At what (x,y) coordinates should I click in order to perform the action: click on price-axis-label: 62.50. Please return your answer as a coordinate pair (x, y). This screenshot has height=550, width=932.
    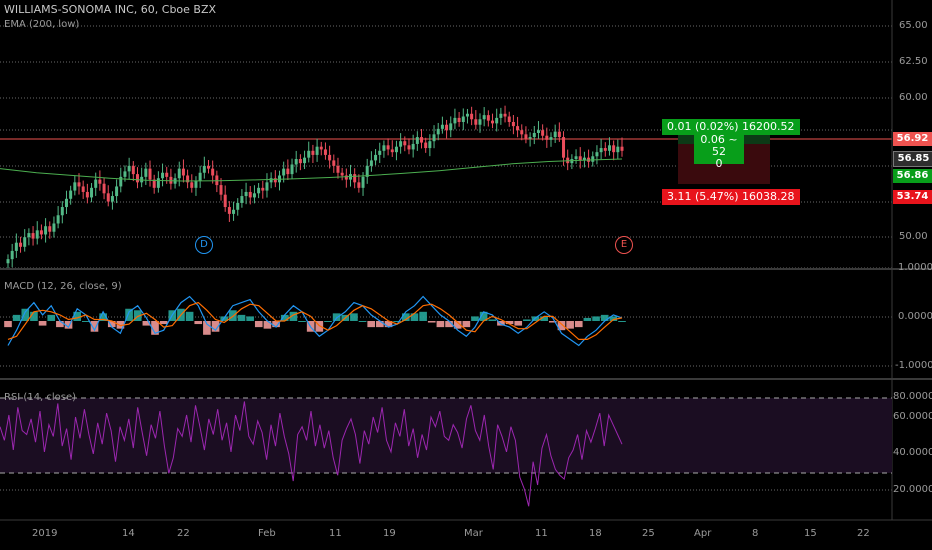
    Looking at the image, I should click on (913, 61).